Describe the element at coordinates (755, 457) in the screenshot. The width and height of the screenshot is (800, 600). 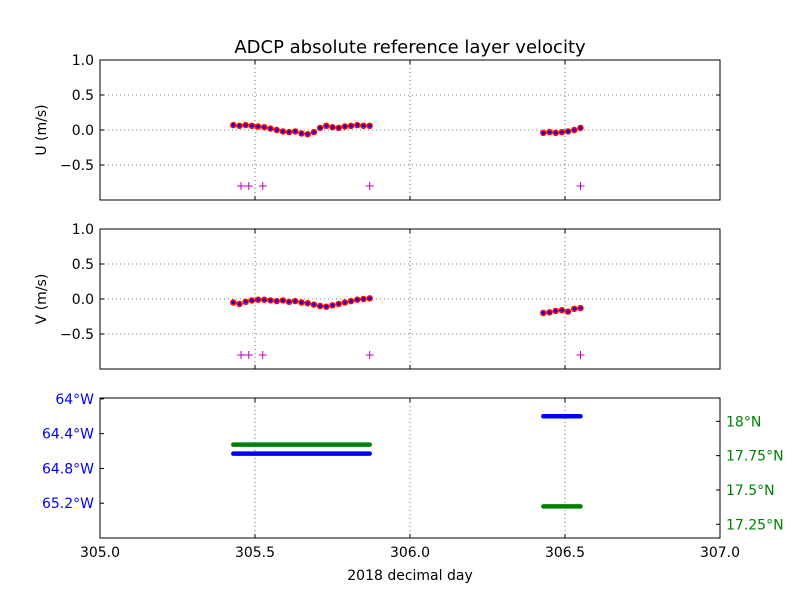
I see `latitude-tick-label: 17.75°N` at that location.